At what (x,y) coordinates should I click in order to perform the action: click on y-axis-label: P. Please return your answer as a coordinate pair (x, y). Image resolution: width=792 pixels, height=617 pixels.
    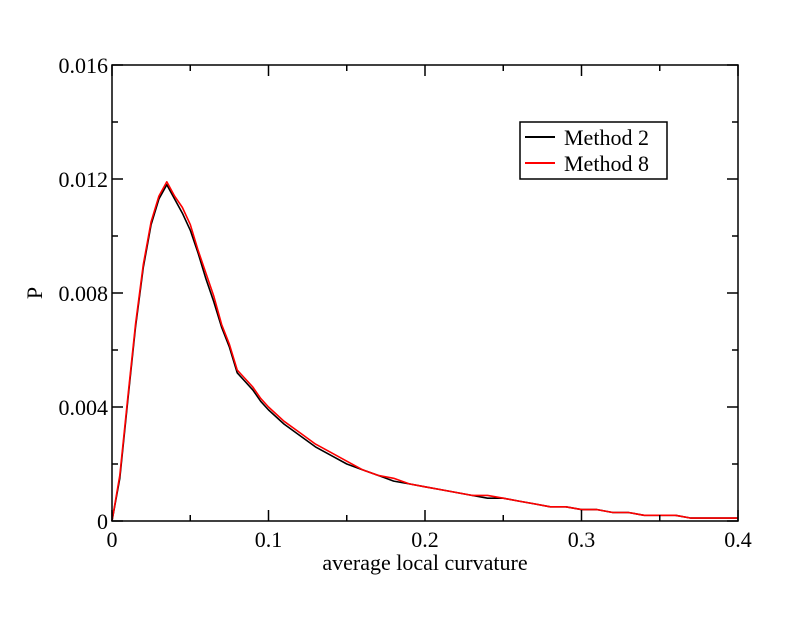
    Looking at the image, I should click on (34, 293).